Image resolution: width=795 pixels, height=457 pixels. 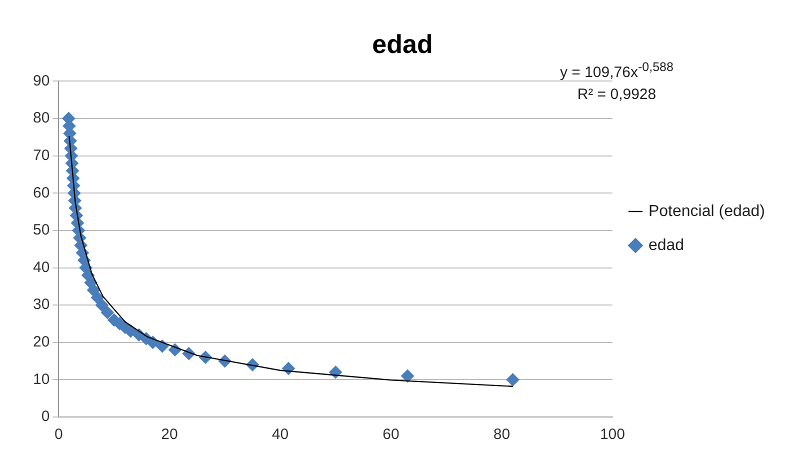 What do you see at coordinates (169, 435) in the screenshot?
I see `x-tick-label: 20` at bounding box center [169, 435].